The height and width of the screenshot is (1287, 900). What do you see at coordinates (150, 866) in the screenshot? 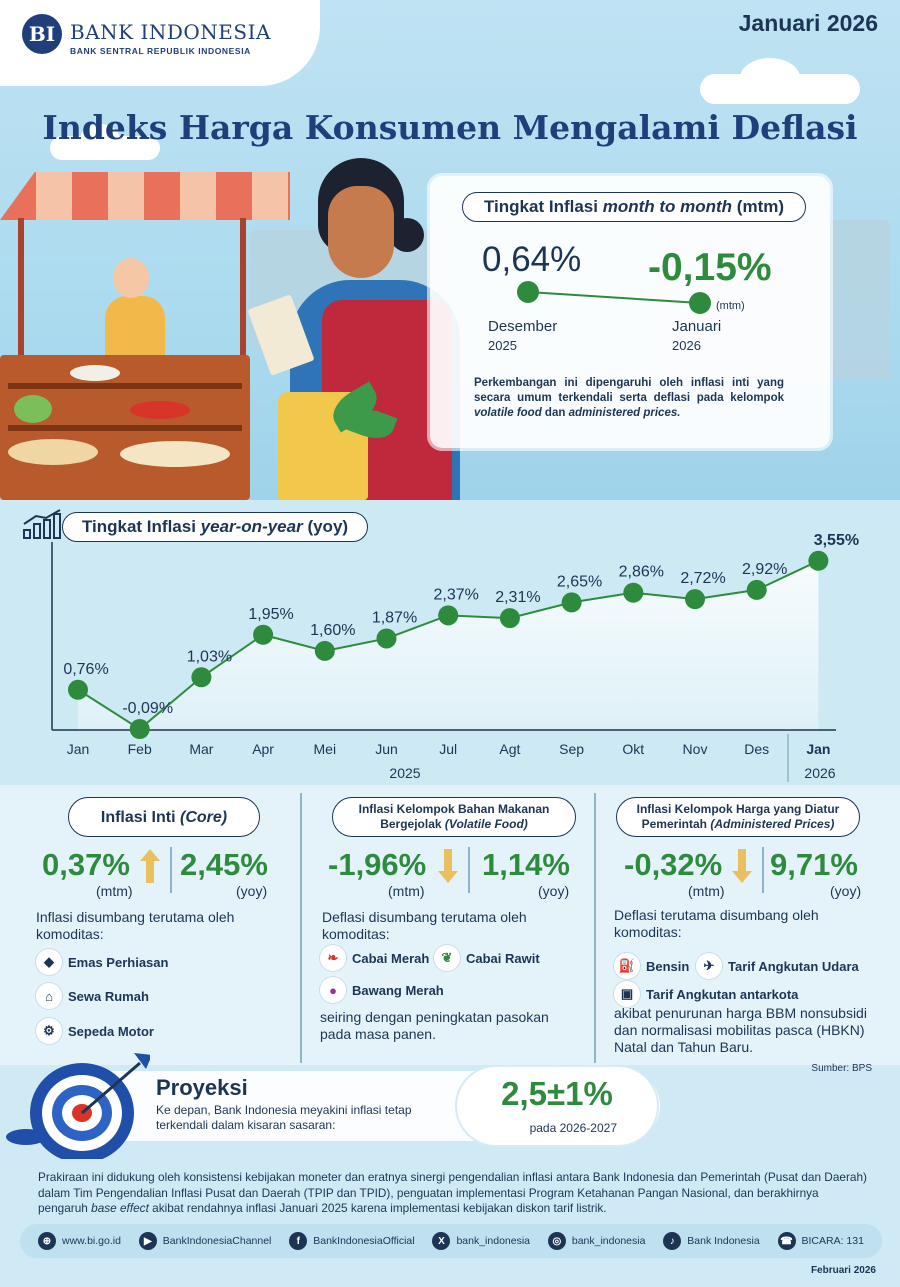
I see `arrow-up-icon` at bounding box center [150, 866].